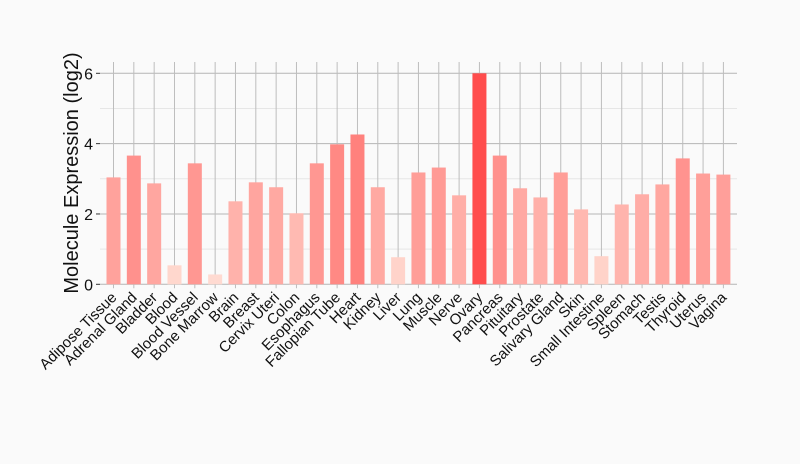  What do you see at coordinates (113, 231) in the screenshot?
I see `bar-adipose-tissue` at bounding box center [113, 231].